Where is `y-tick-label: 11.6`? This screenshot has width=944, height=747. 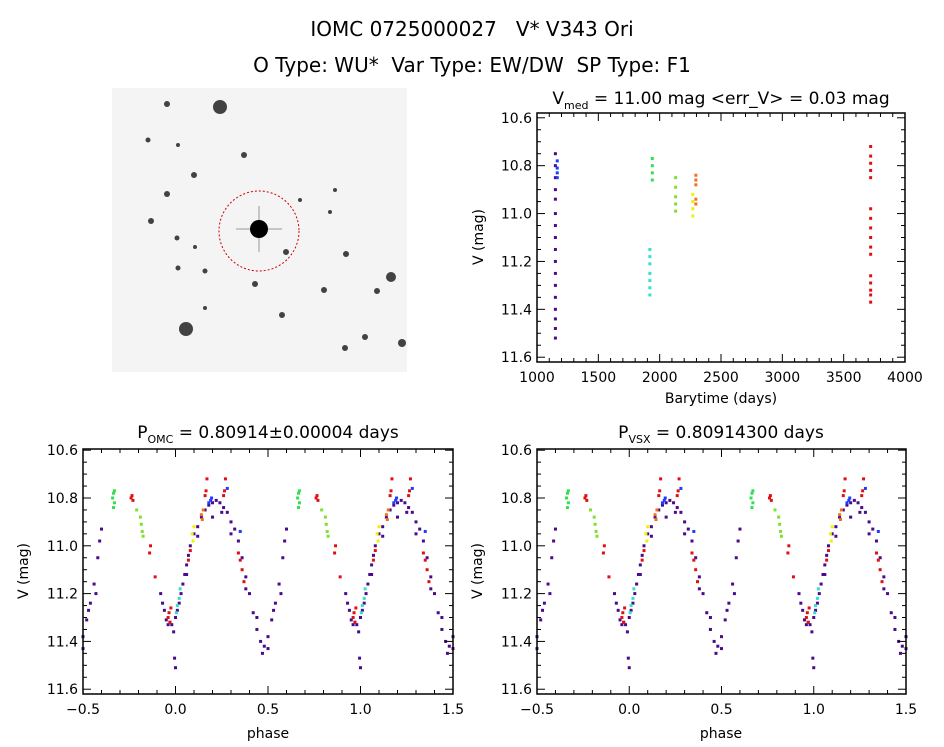 y-tick-label: 11.6 is located at coordinates (516, 690).